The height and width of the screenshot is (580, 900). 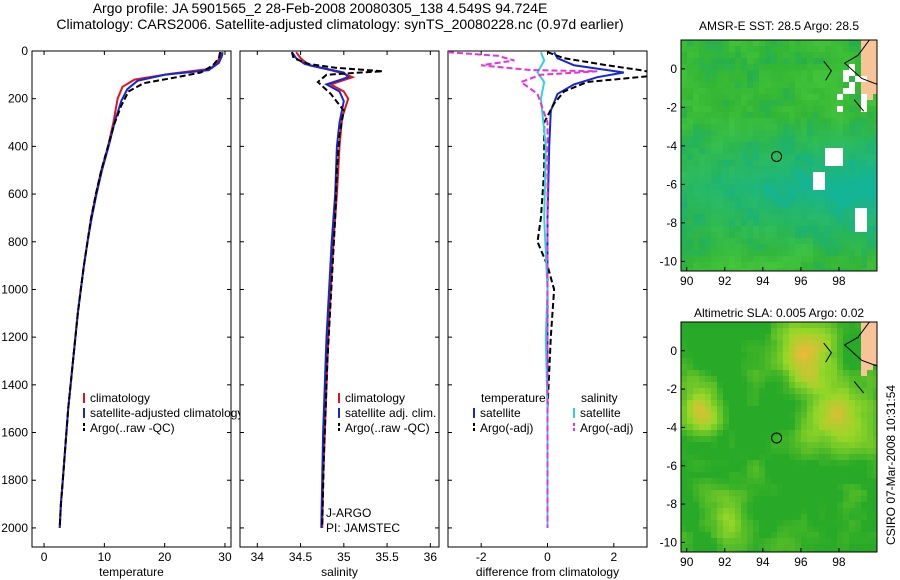 I want to click on x-tick-label: 30, so click(x=225, y=557).